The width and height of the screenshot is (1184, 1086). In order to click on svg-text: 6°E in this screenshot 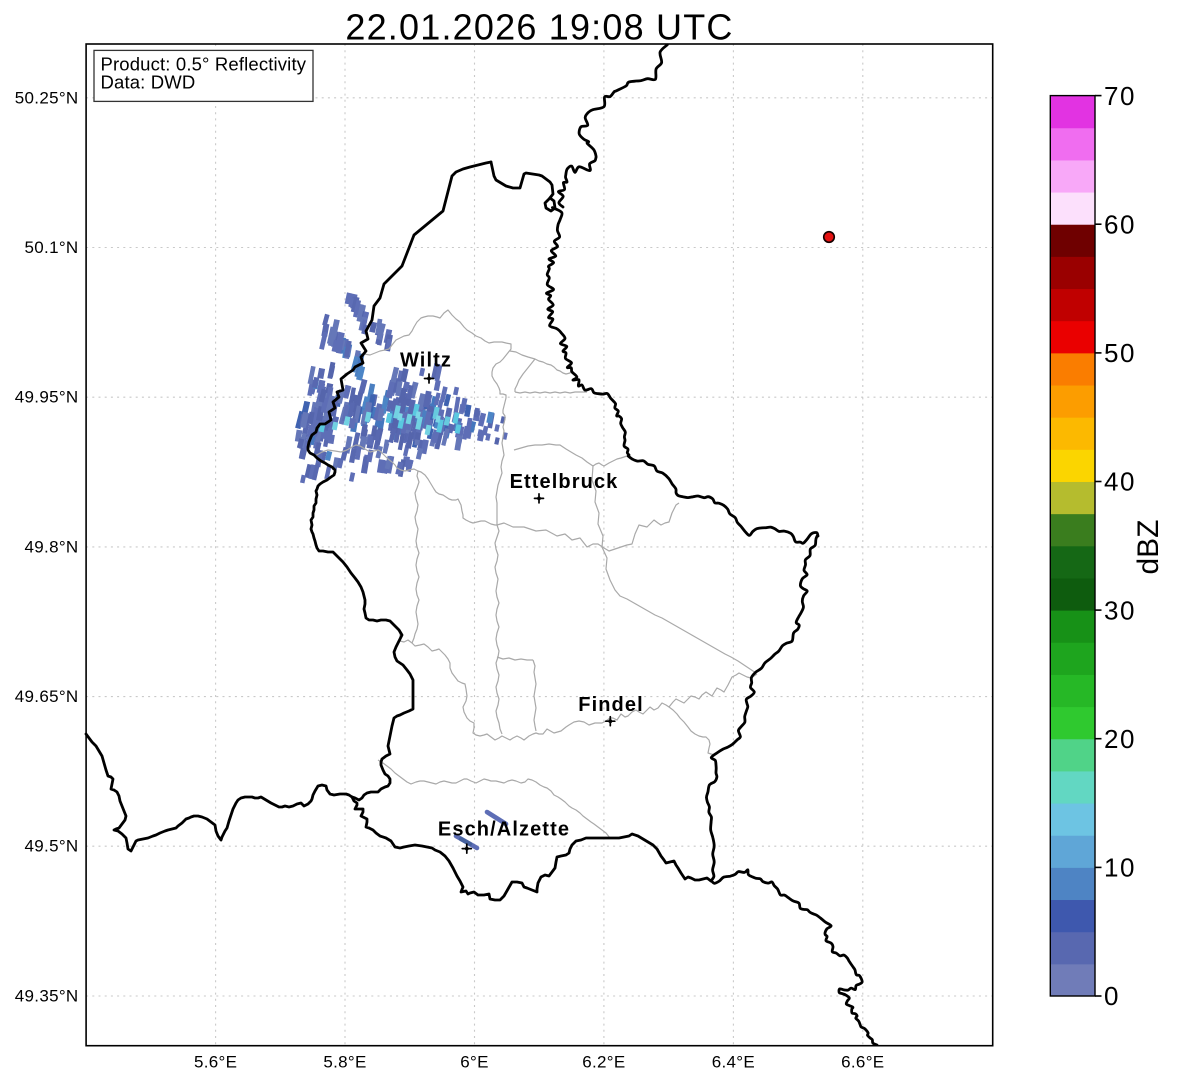, I will do `click(474, 1062)`.